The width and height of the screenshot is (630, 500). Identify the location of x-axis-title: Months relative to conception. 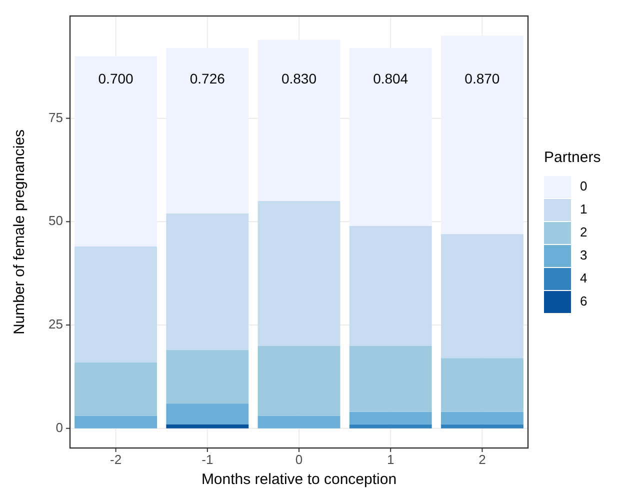
(299, 479).